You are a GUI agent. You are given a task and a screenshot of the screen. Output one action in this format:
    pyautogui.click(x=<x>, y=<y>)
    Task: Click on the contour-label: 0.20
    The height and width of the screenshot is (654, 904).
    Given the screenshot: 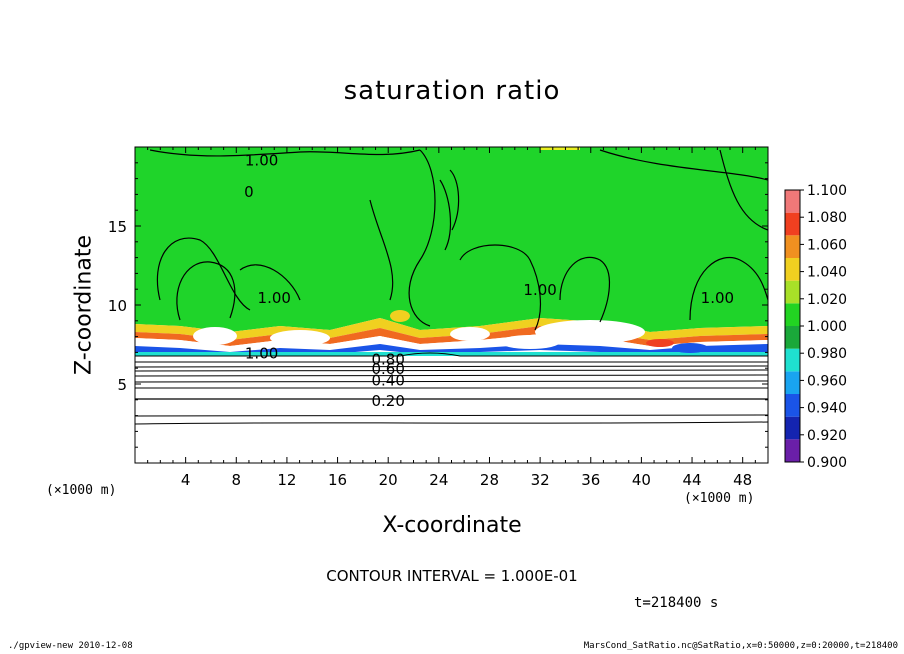 What is the action you would take?
    pyautogui.click(x=387, y=401)
    